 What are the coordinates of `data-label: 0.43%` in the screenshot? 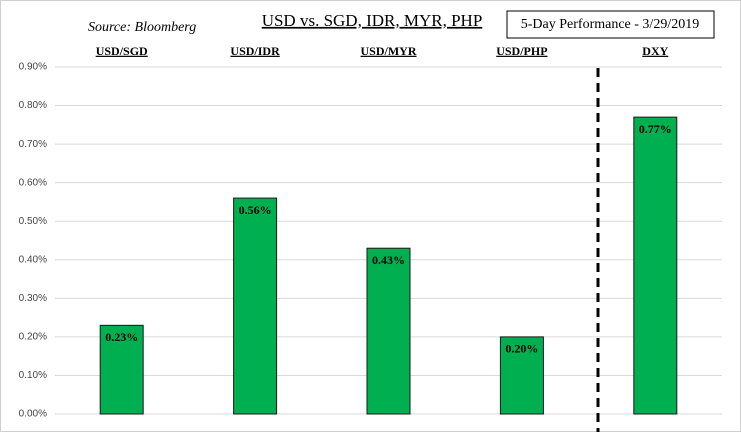 It's located at (388, 260).